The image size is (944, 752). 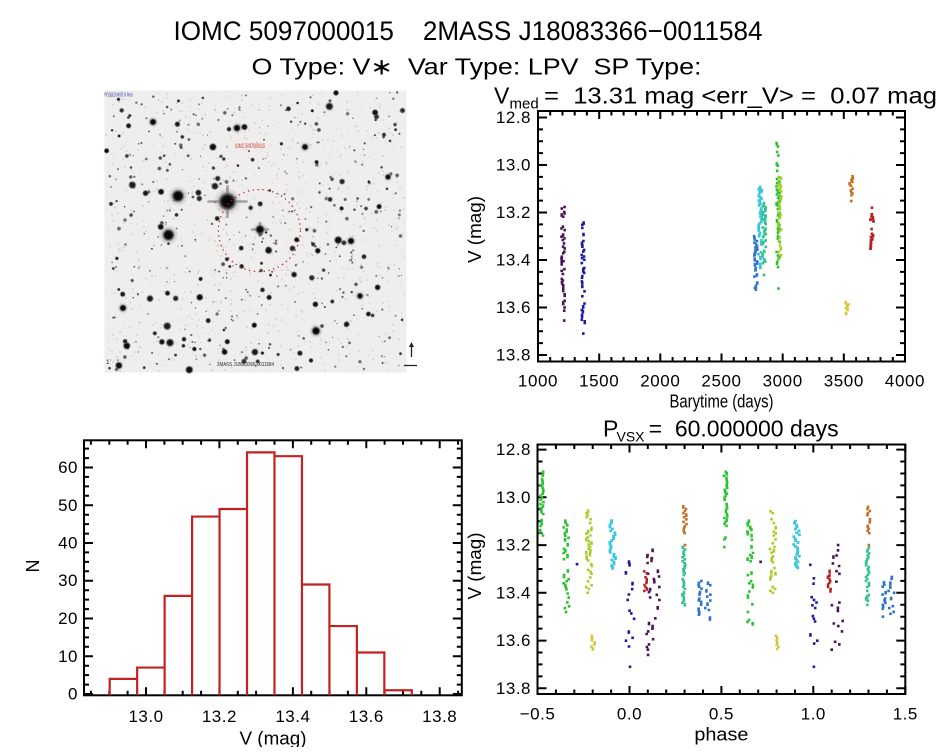 What do you see at coordinates (245, 365) in the screenshot?
I see `svg-text: 2MASS J18083366-0011584` at bounding box center [245, 365].